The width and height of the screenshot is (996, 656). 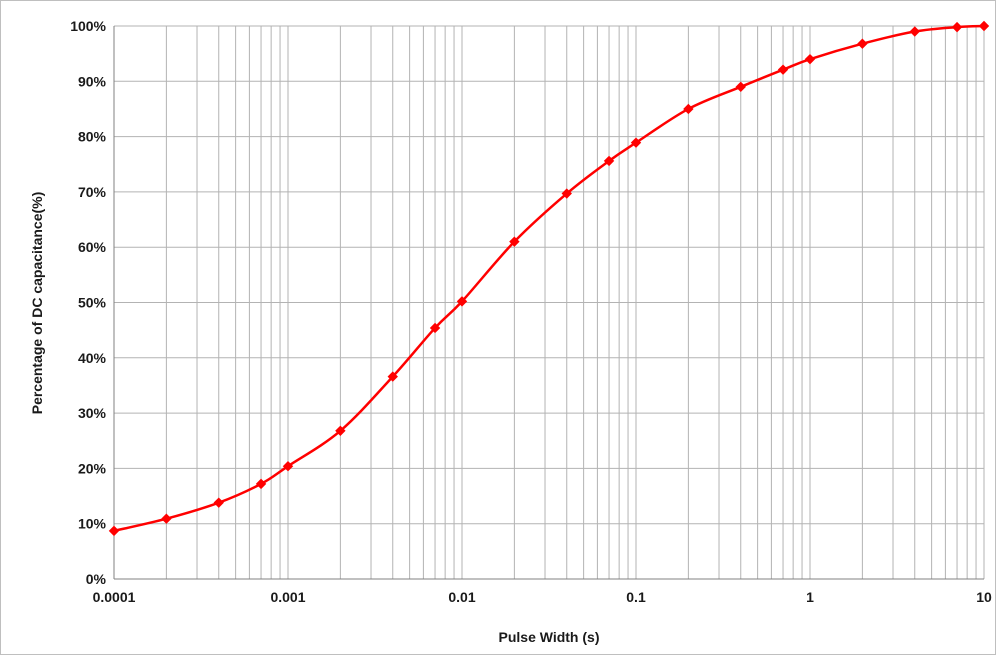 What do you see at coordinates (92, 137) in the screenshot?
I see `y-tick-label: 80%` at bounding box center [92, 137].